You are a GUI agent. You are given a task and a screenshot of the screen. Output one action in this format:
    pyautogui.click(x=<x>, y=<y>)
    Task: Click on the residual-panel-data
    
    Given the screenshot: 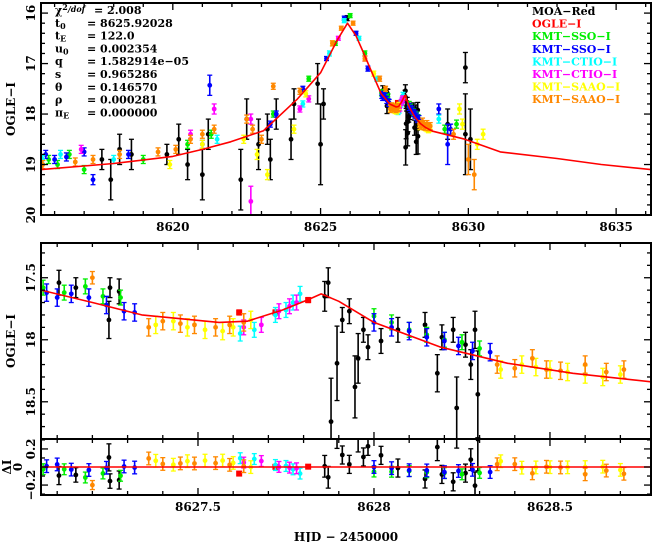 What is the action you would take?
    pyautogui.click(x=346, y=457)
    